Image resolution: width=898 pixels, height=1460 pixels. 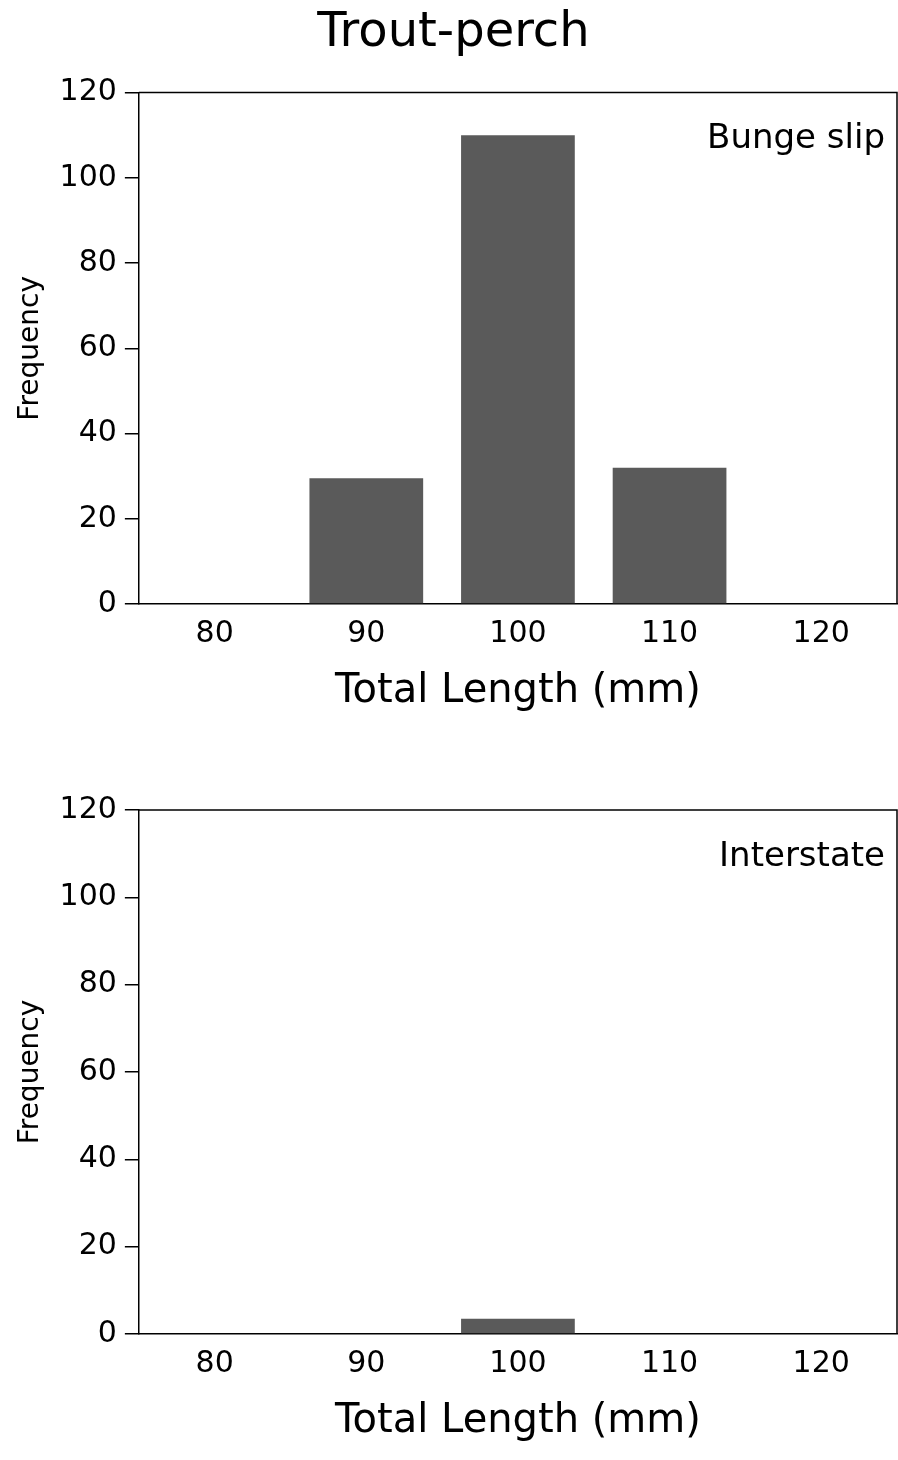 What do you see at coordinates (453, 29) in the screenshot?
I see `chart-title: Trout-perch` at bounding box center [453, 29].